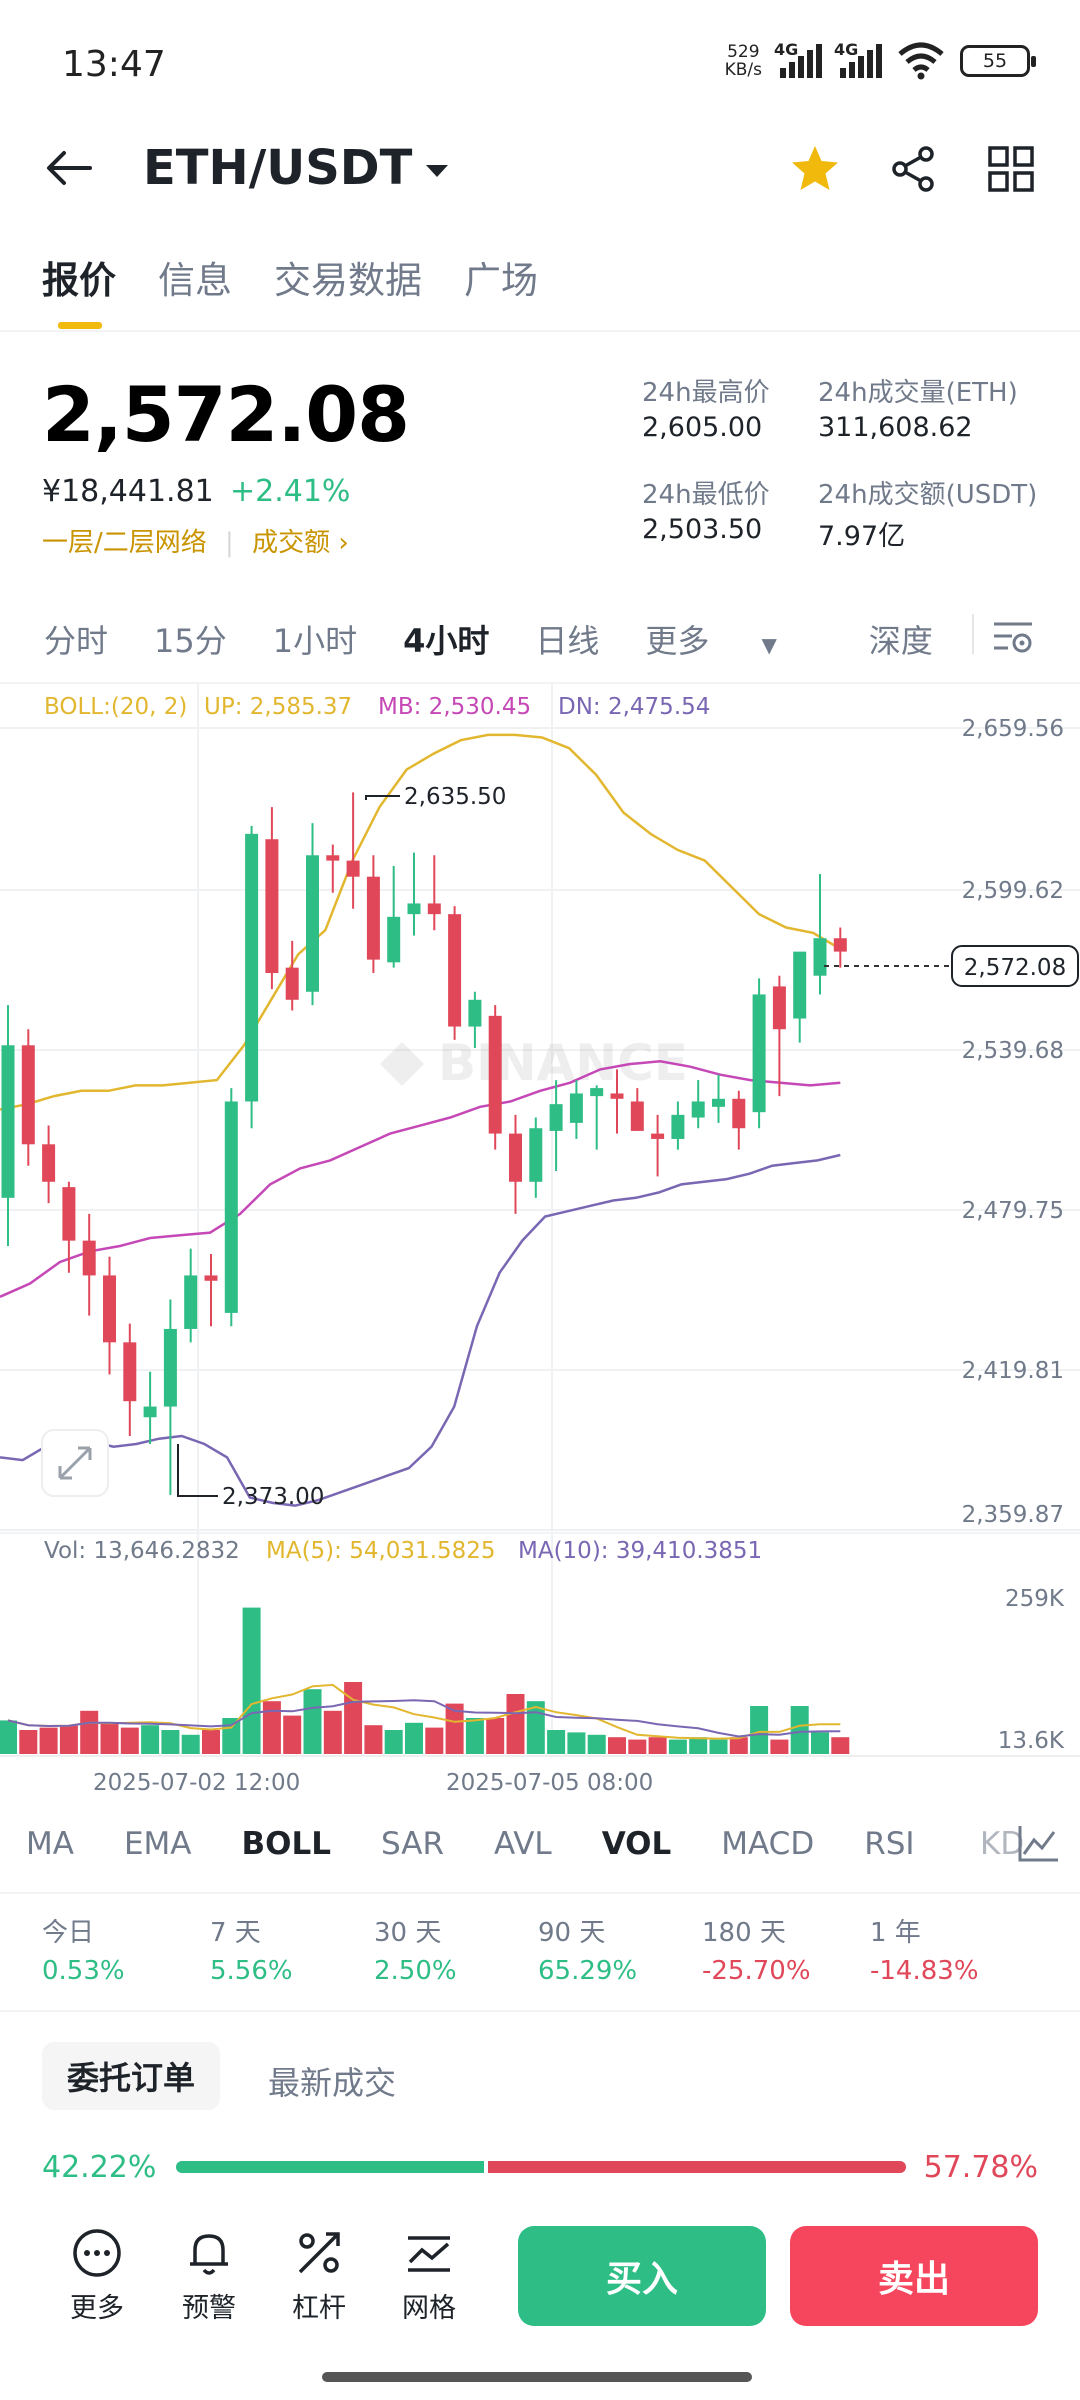 Image resolution: width=1080 pixels, height=2400 pixels. I want to click on volume-ma10-line, so click(424, 1718).